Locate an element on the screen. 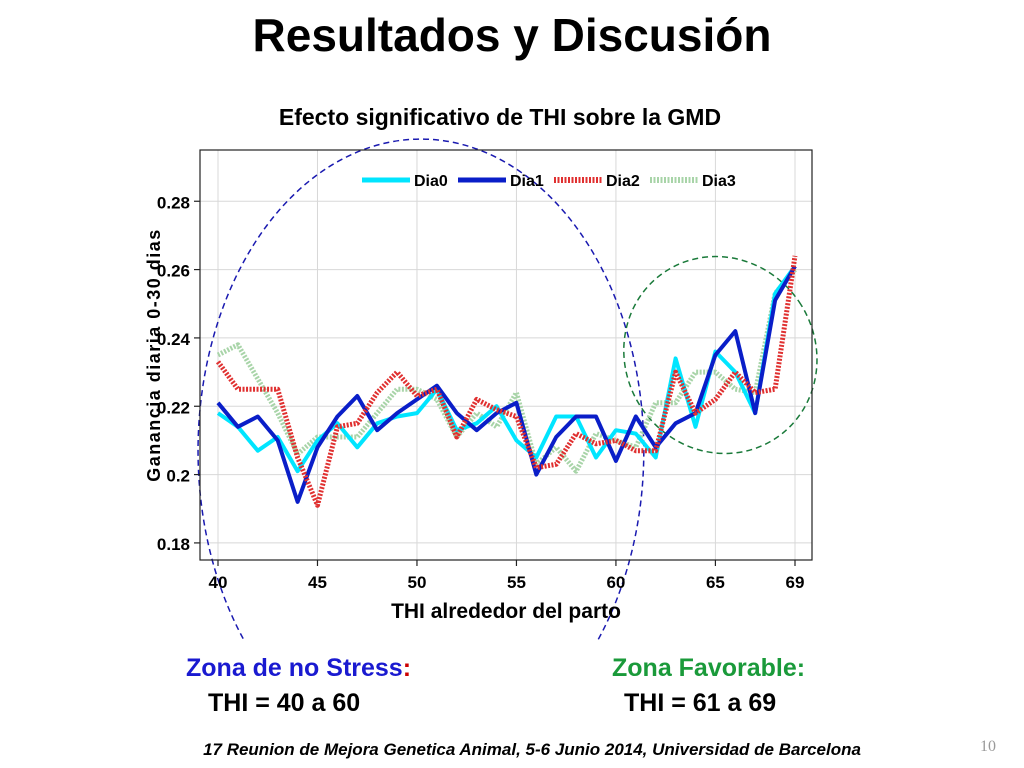  chart-title: Efecto significativo de THI sobre la GMD is located at coordinates (500, 117).